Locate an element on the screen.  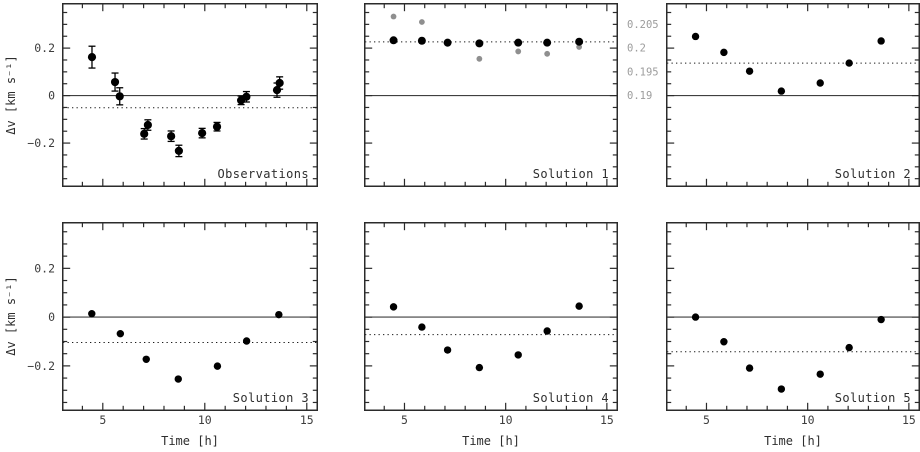
svg-text: 0.195 is located at coordinates (643, 72).